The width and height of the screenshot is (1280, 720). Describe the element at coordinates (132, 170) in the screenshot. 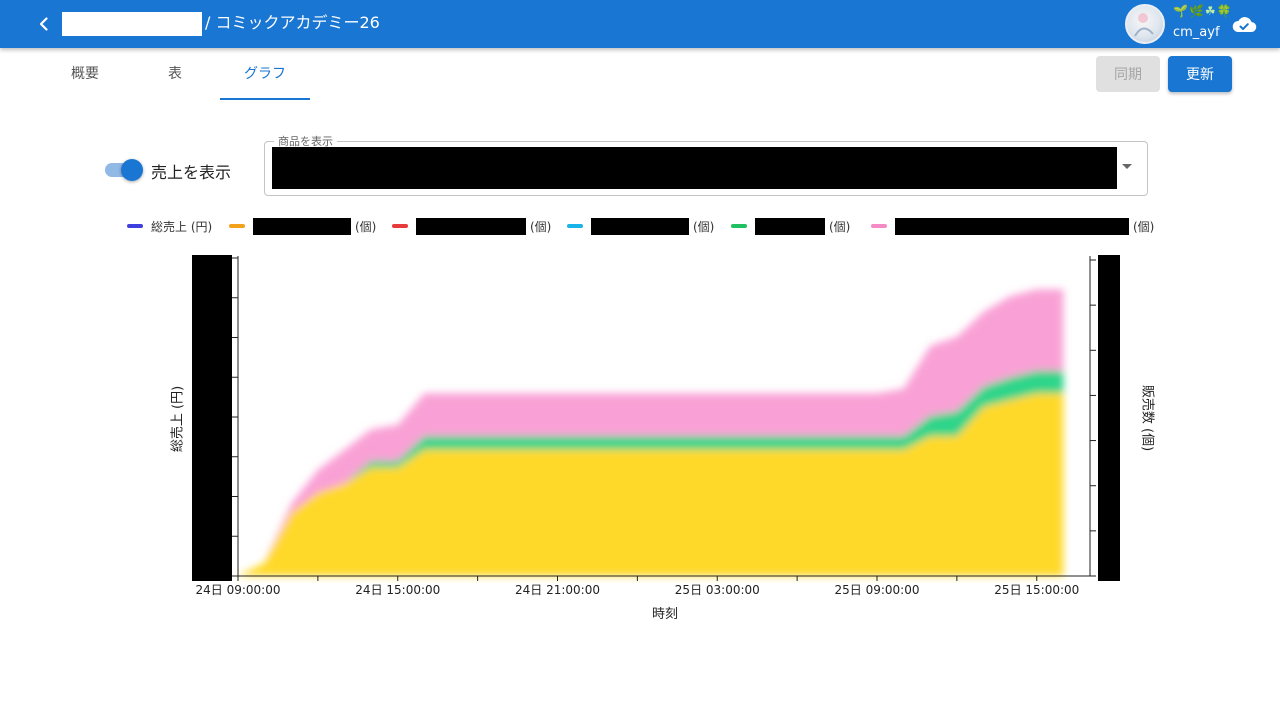

I see `toggle-thumb` at that location.